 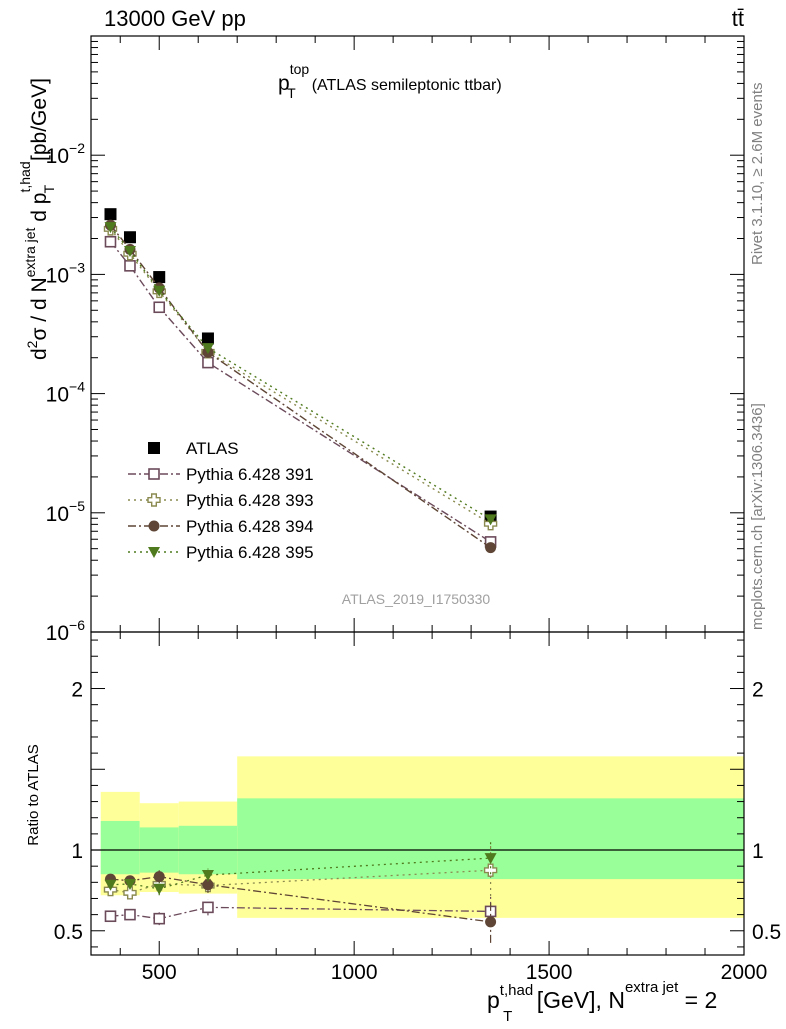 What do you see at coordinates (250, 552) in the screenshot?
I see `legend-label: Pythia 6.428 395` at bounding box center [250, 552].